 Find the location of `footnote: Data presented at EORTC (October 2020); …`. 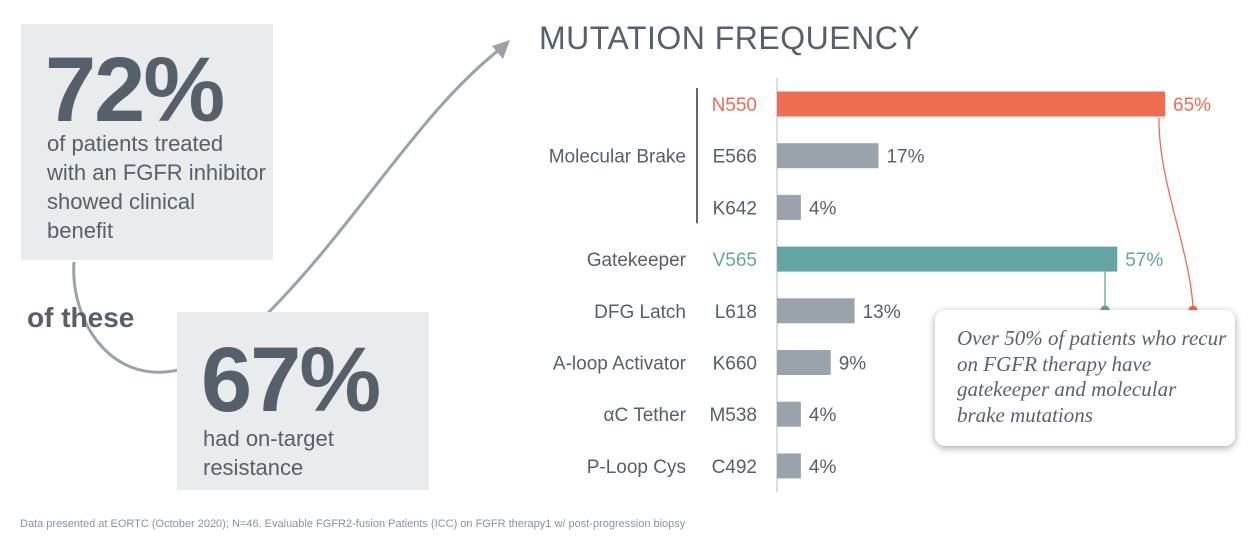

footnote: Data presented at EORTC (October 2020); … is located at coordinates (353, 524).